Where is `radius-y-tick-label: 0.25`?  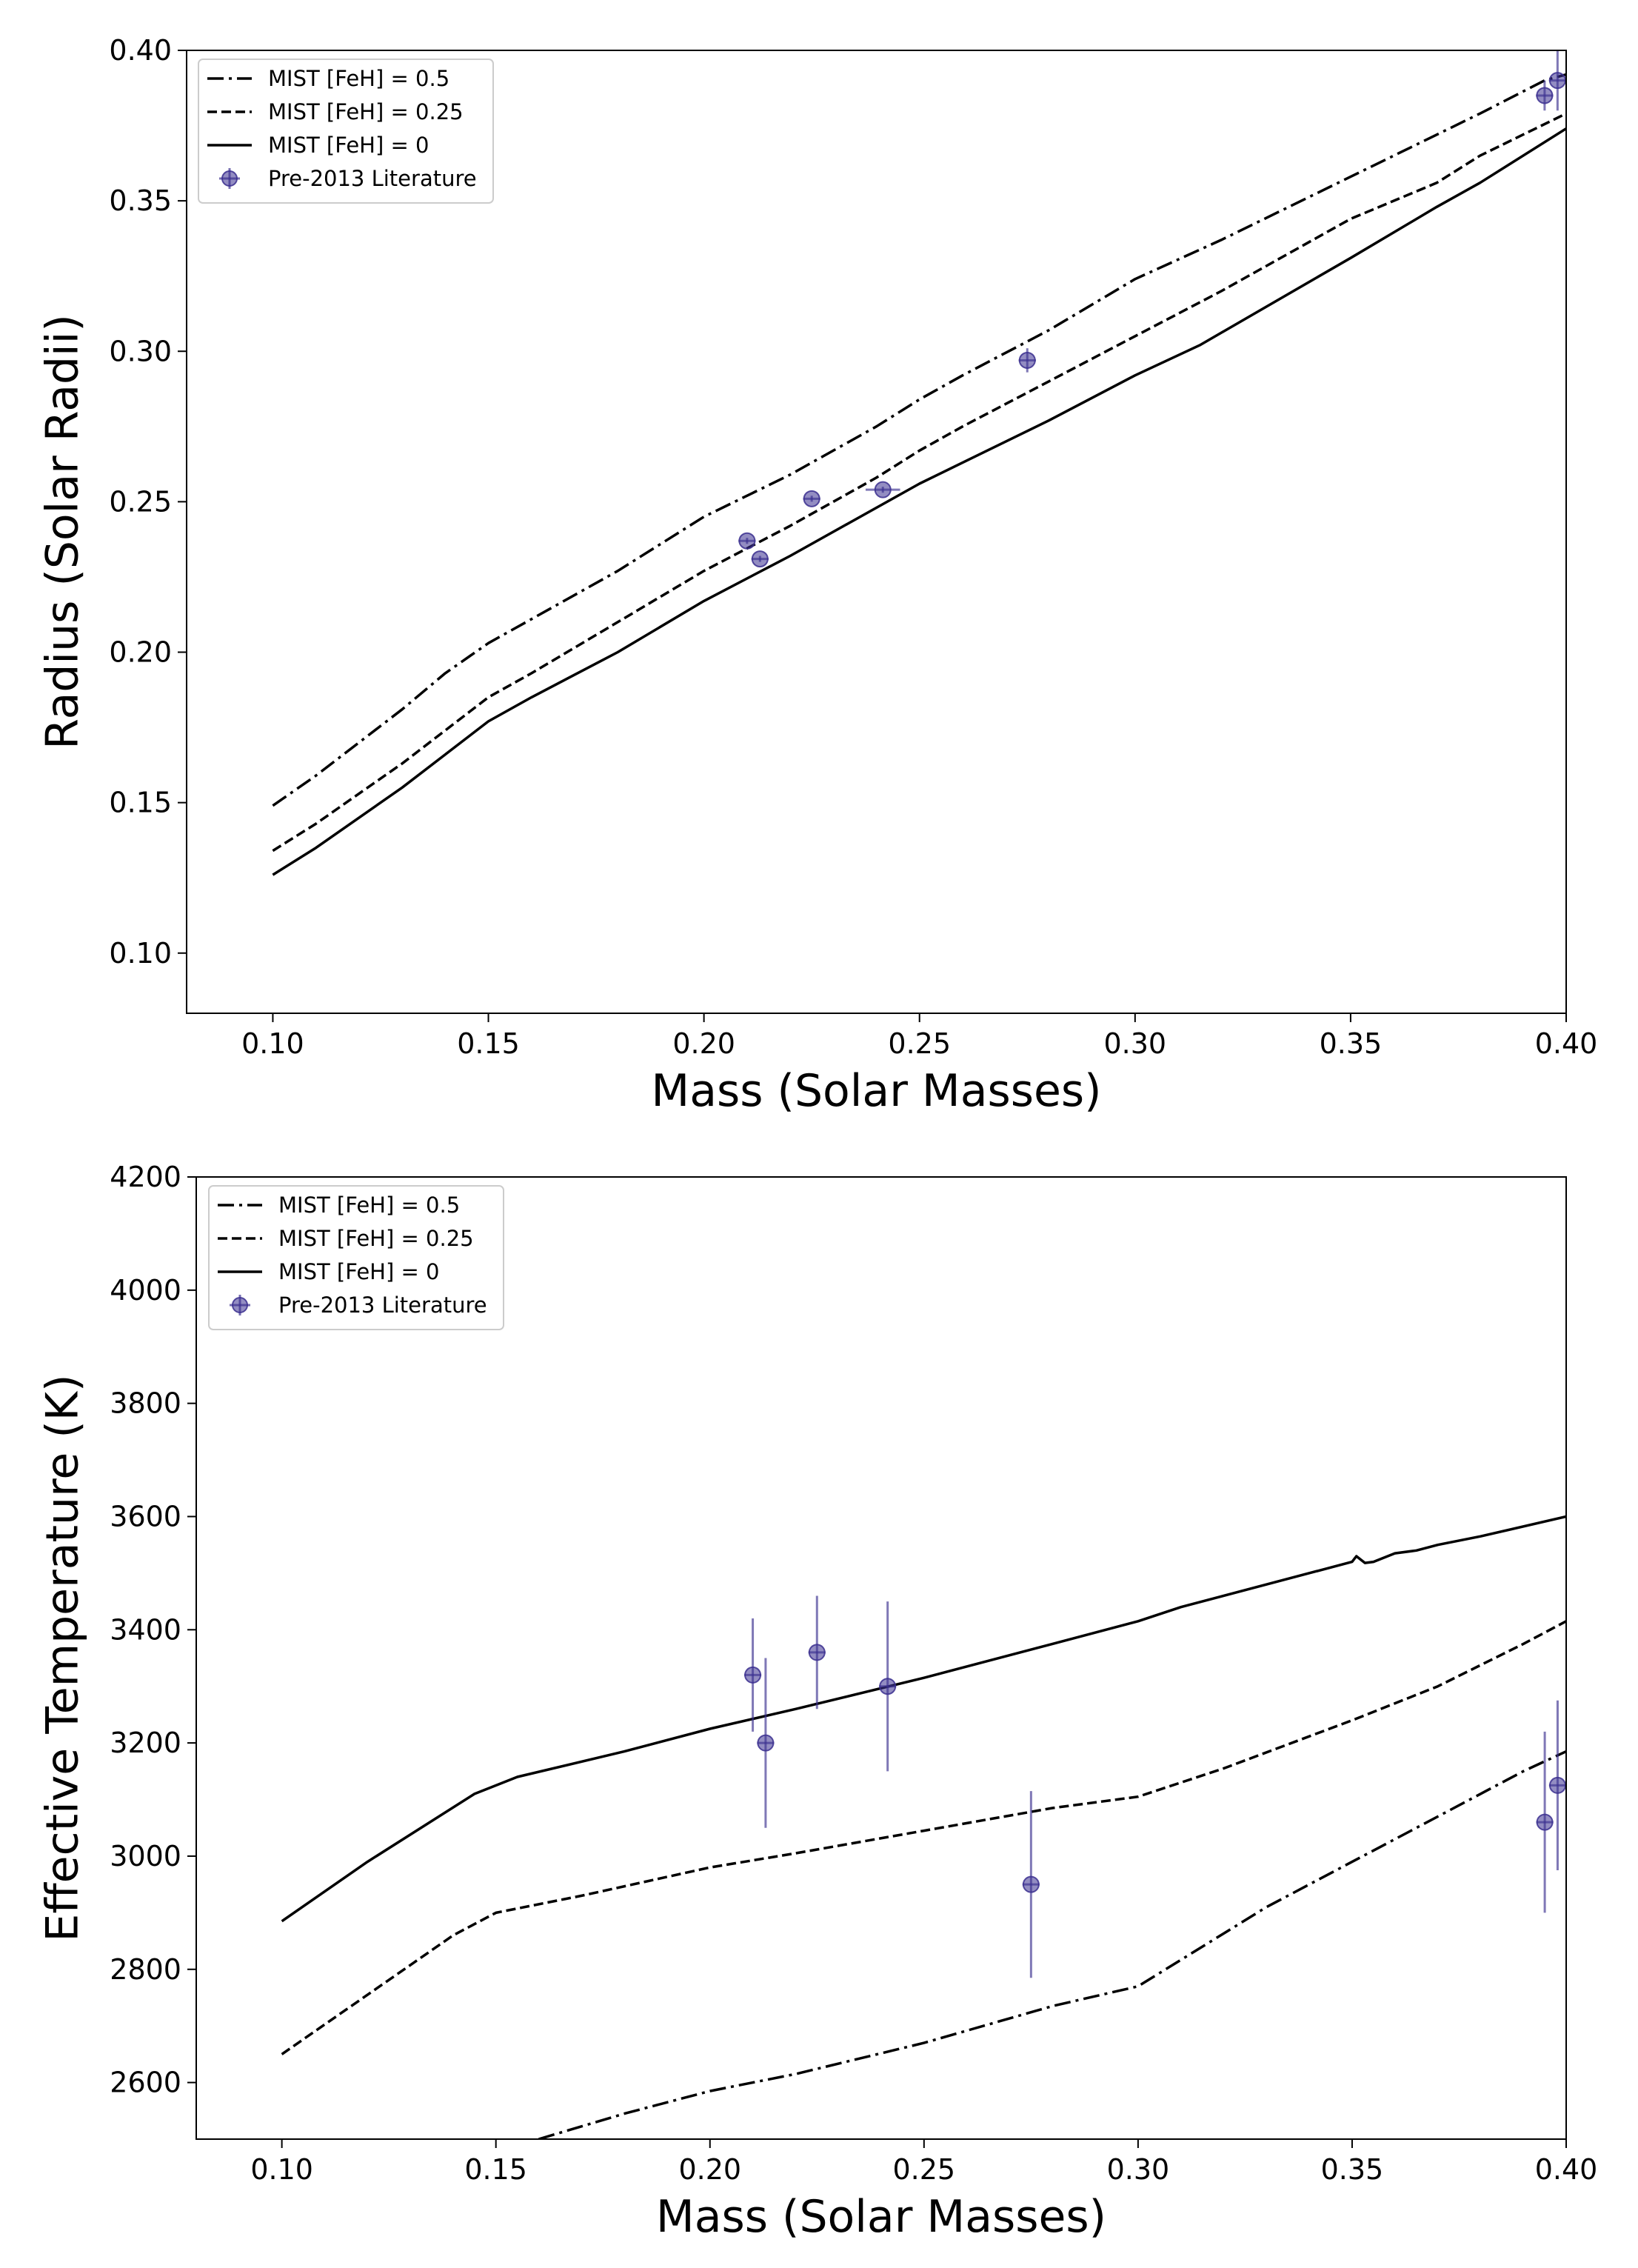 radius-y-tick-label: 0.25 is located at coordinates (140, 501).